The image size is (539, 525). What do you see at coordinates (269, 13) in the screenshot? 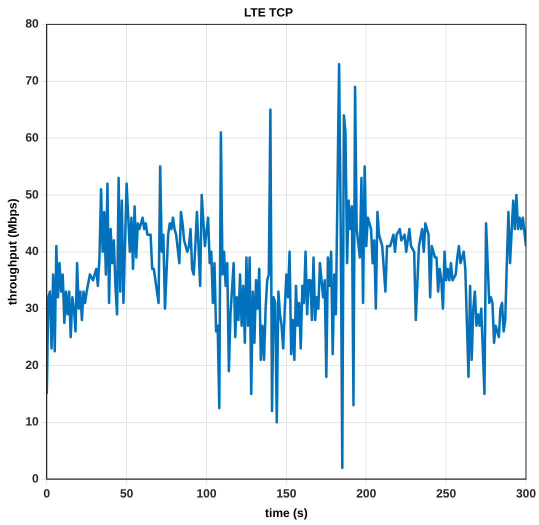
I see `chart-title: LTE TCP` at bounding box center [269, 13].